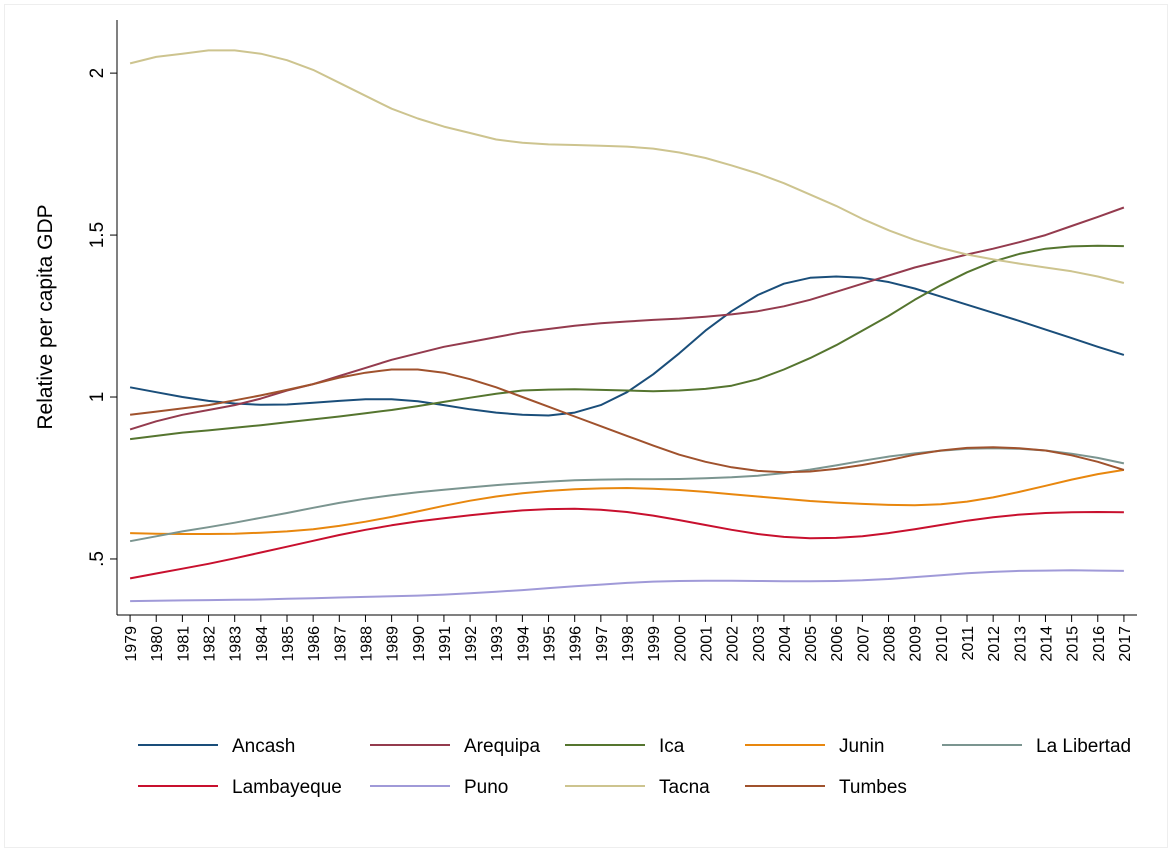 The image size is (1172, 852). I want to click on y-tick-label: .5, so click(97, 559).